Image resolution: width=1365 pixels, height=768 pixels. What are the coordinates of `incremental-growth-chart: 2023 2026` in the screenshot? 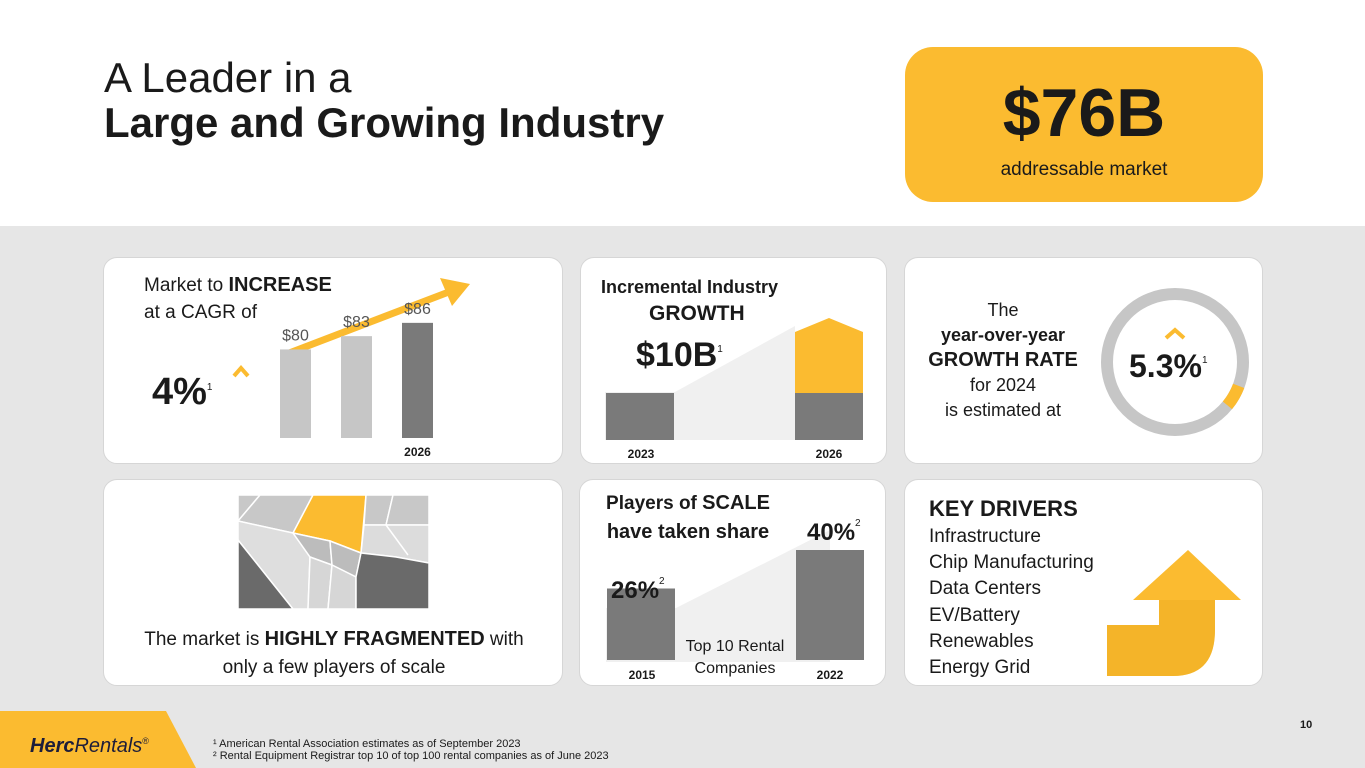 It's located at (734, 389).